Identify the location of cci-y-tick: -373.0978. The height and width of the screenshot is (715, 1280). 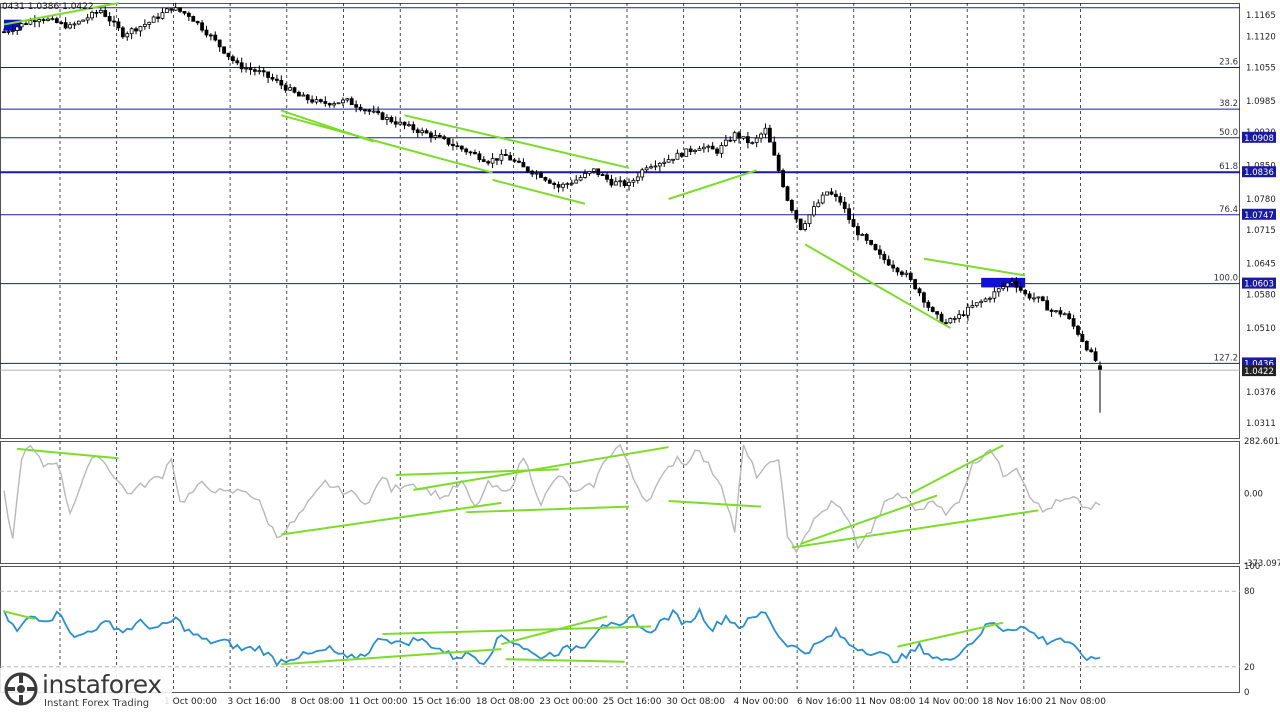
(1262, 564).